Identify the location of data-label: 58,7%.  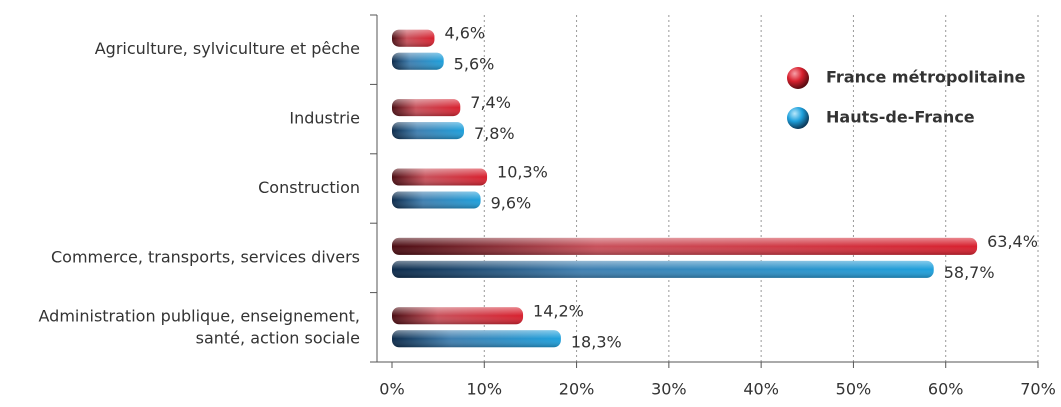
(969, 272).